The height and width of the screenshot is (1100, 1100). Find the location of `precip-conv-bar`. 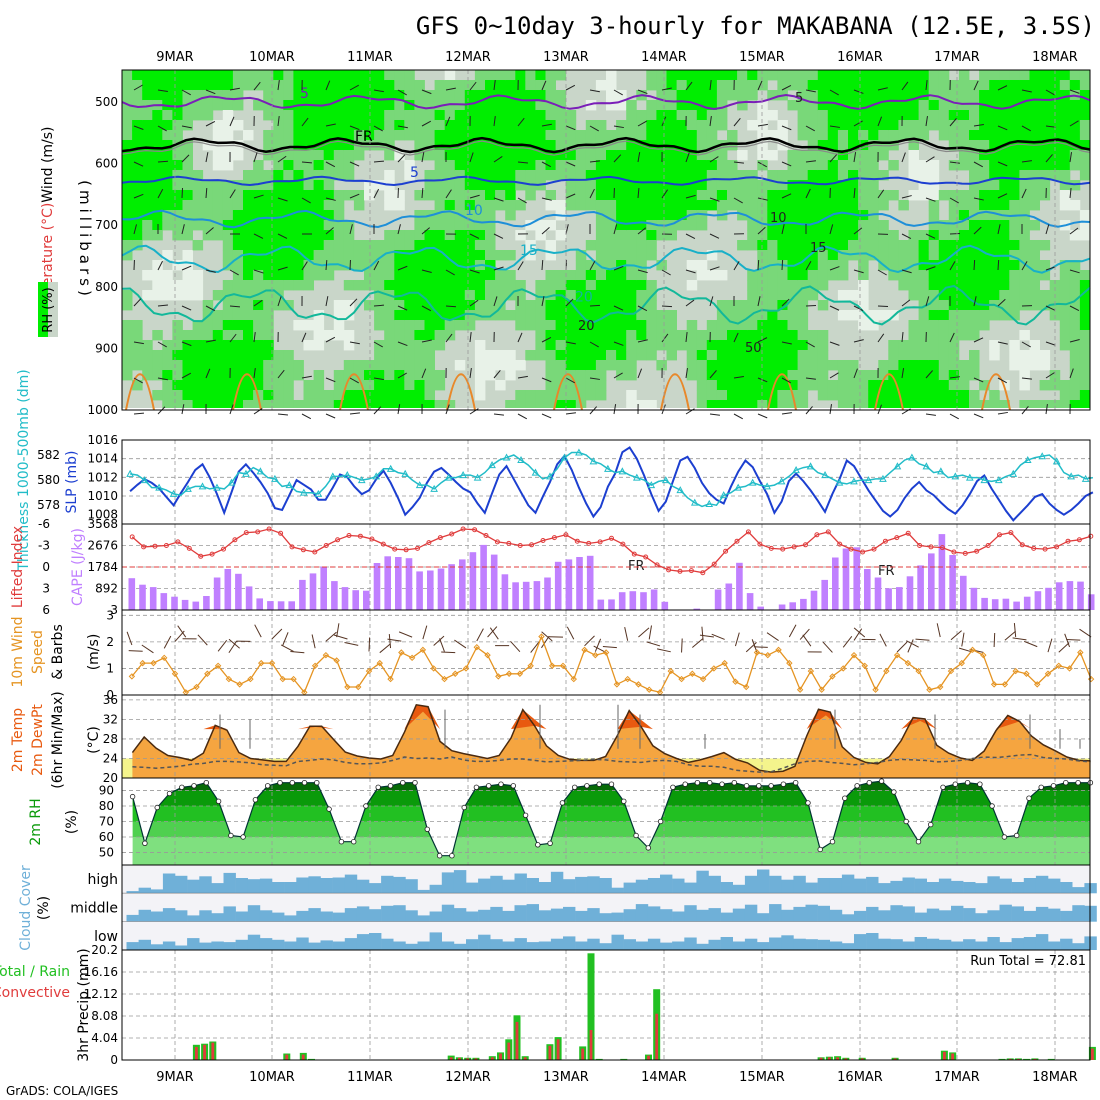

precip-conv-bar is located at coordinates (591, 1045).